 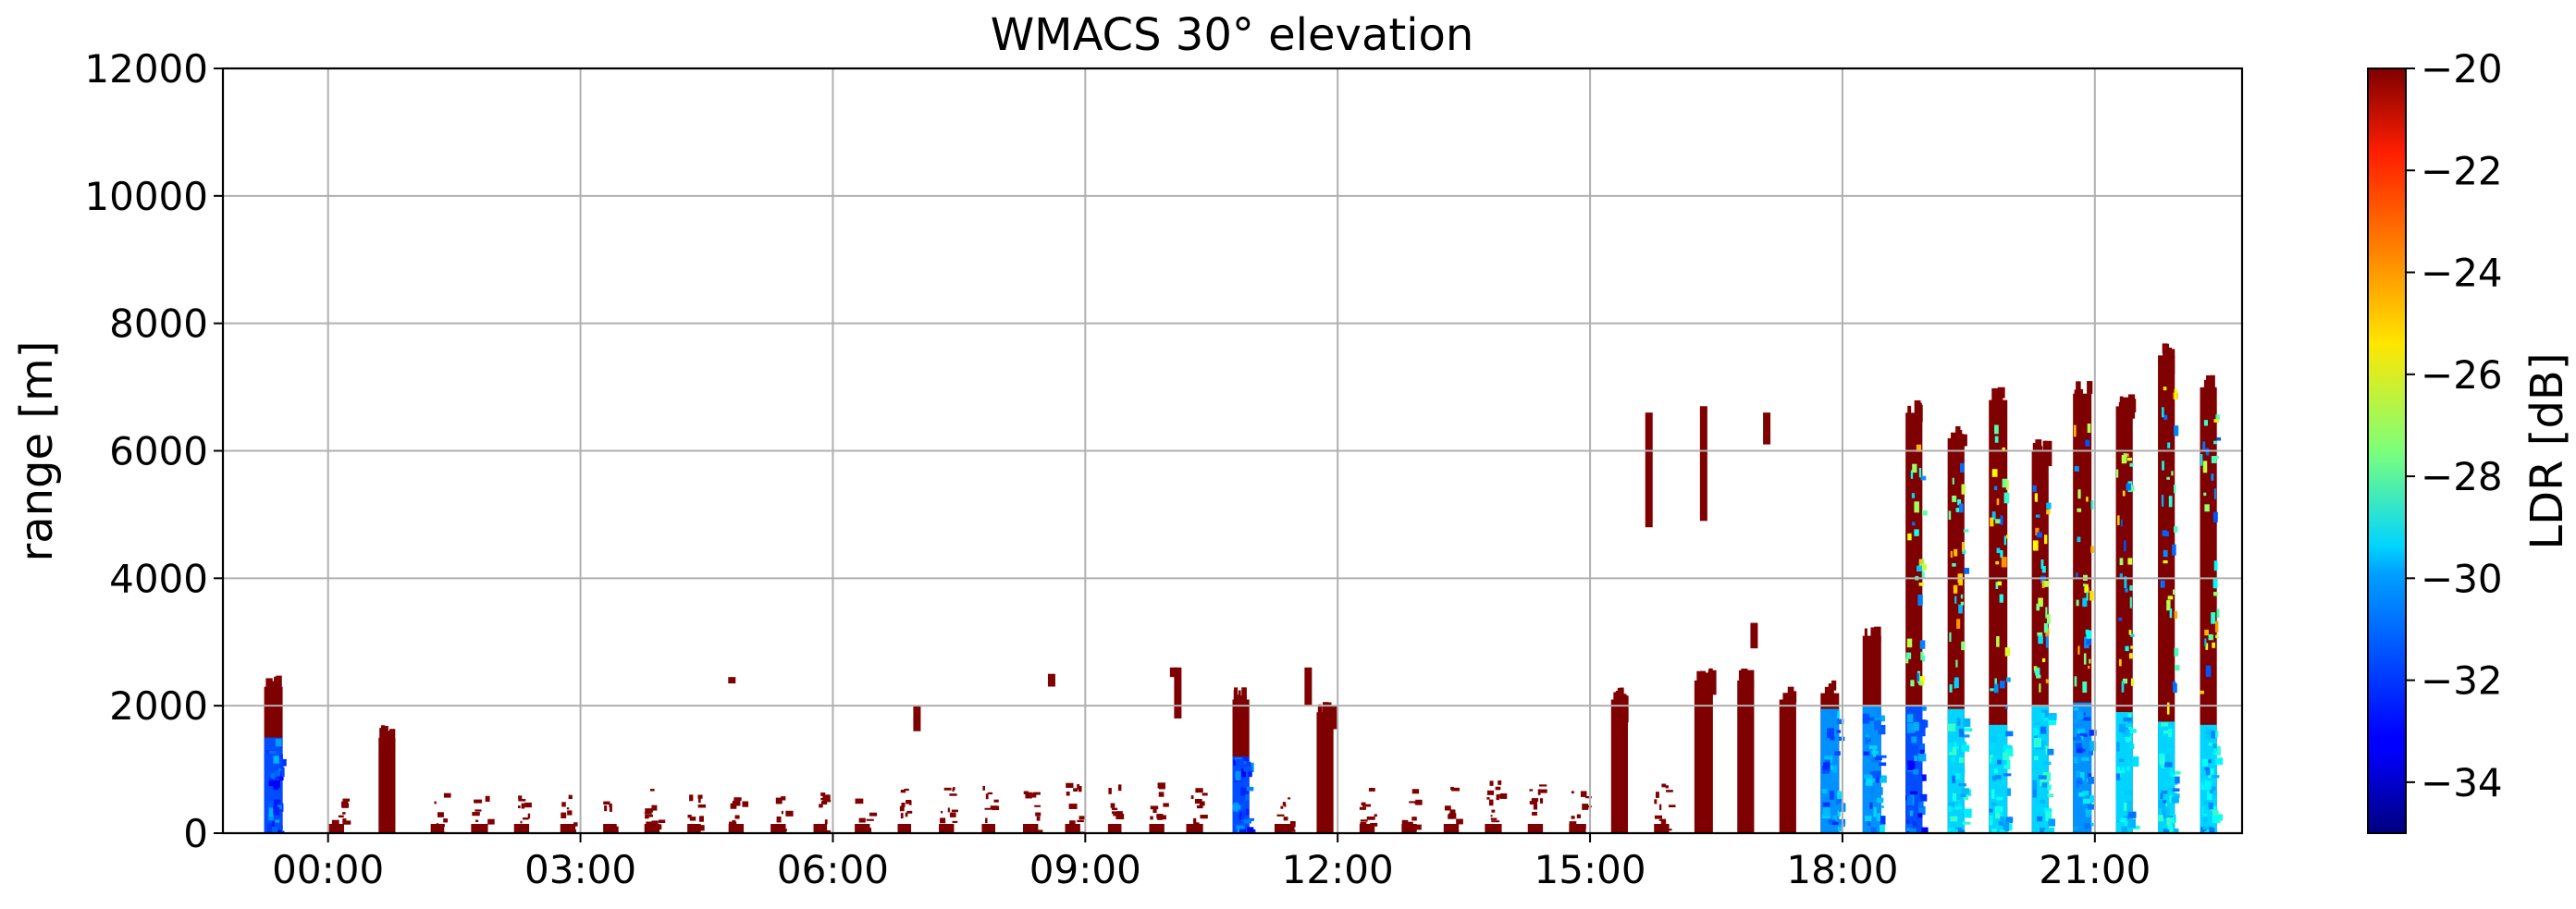 What do you see at coordinates (2292, 598) in the screenshot?
I see `profile-column` at bounding box center [2292, 598].